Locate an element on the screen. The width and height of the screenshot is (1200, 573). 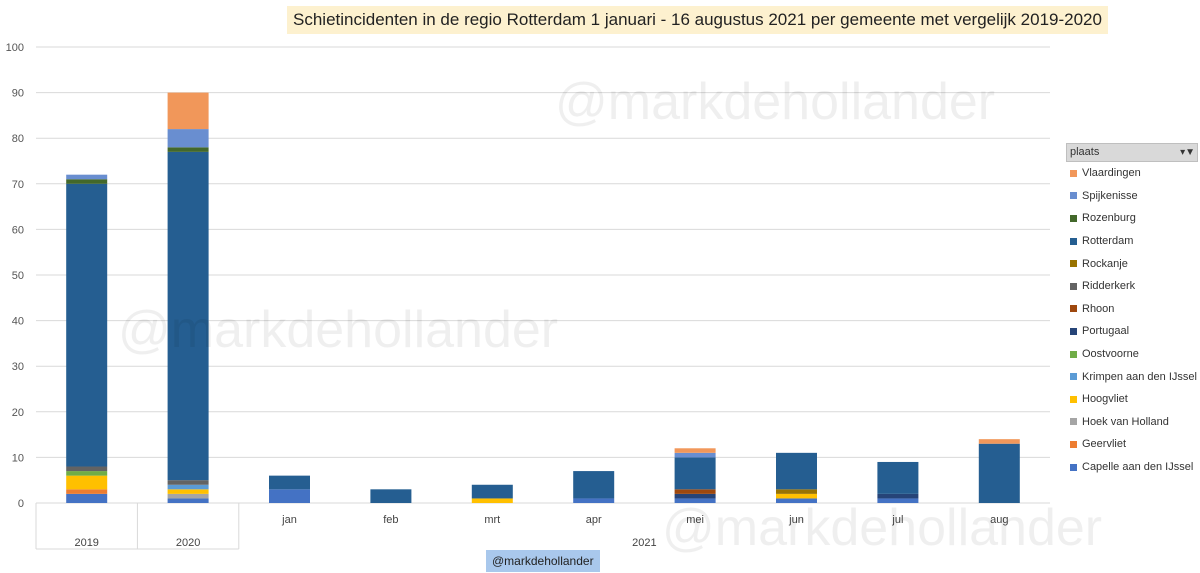
x-group-label: 2019 is located at coordinates (86, 543).